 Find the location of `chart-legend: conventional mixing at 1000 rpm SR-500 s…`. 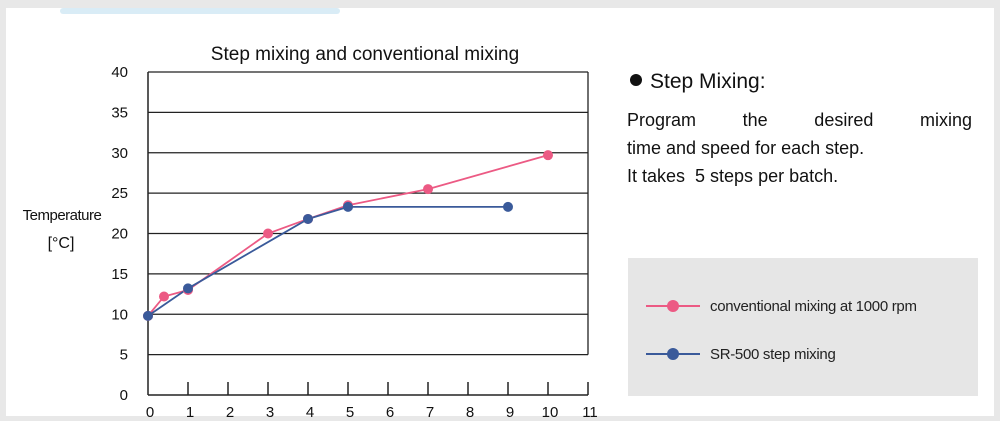

chart-legend: conventional mixing at 1000 rpm SR-500 s… is located at coordinates (803, 327).